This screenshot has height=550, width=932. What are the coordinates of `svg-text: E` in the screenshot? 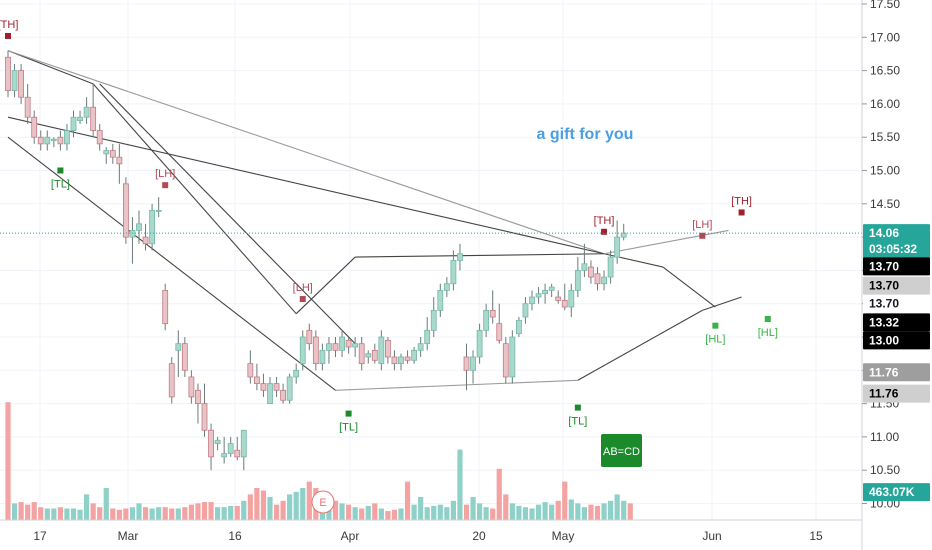 It's located at (322, 503).